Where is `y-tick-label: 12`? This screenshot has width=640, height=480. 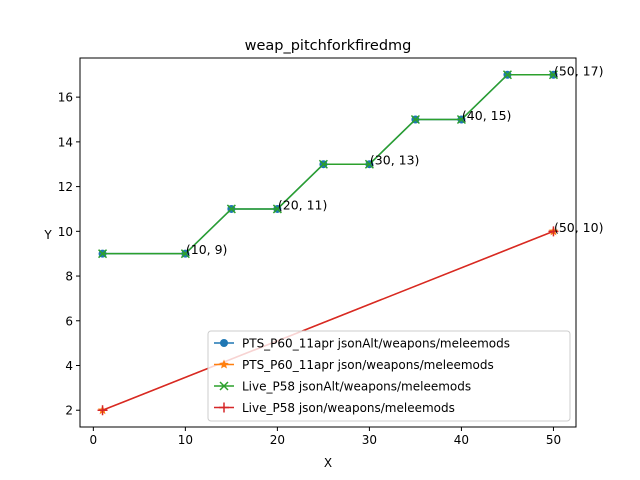 y-tick-label: 12 is located at coordinates (65, 187).